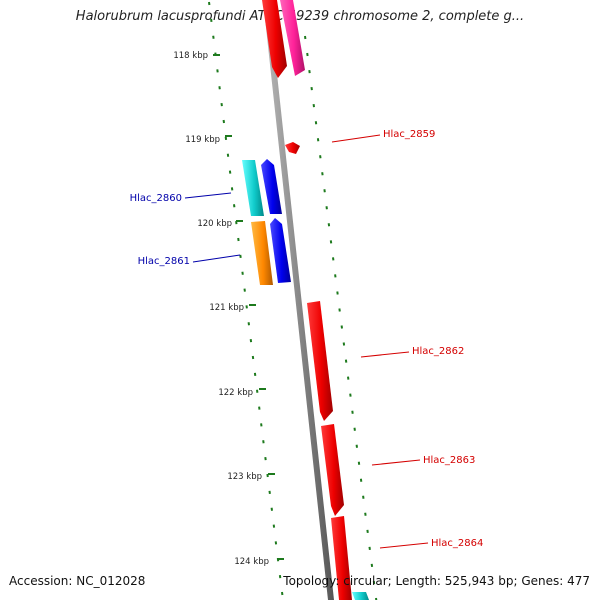 The width and height of the screenshot is (600, 600). What do you see at coordinates (164, 261) in the screenshot?
I see `gene-label-text: Hlac_2861` at bounding box center [164, 261].